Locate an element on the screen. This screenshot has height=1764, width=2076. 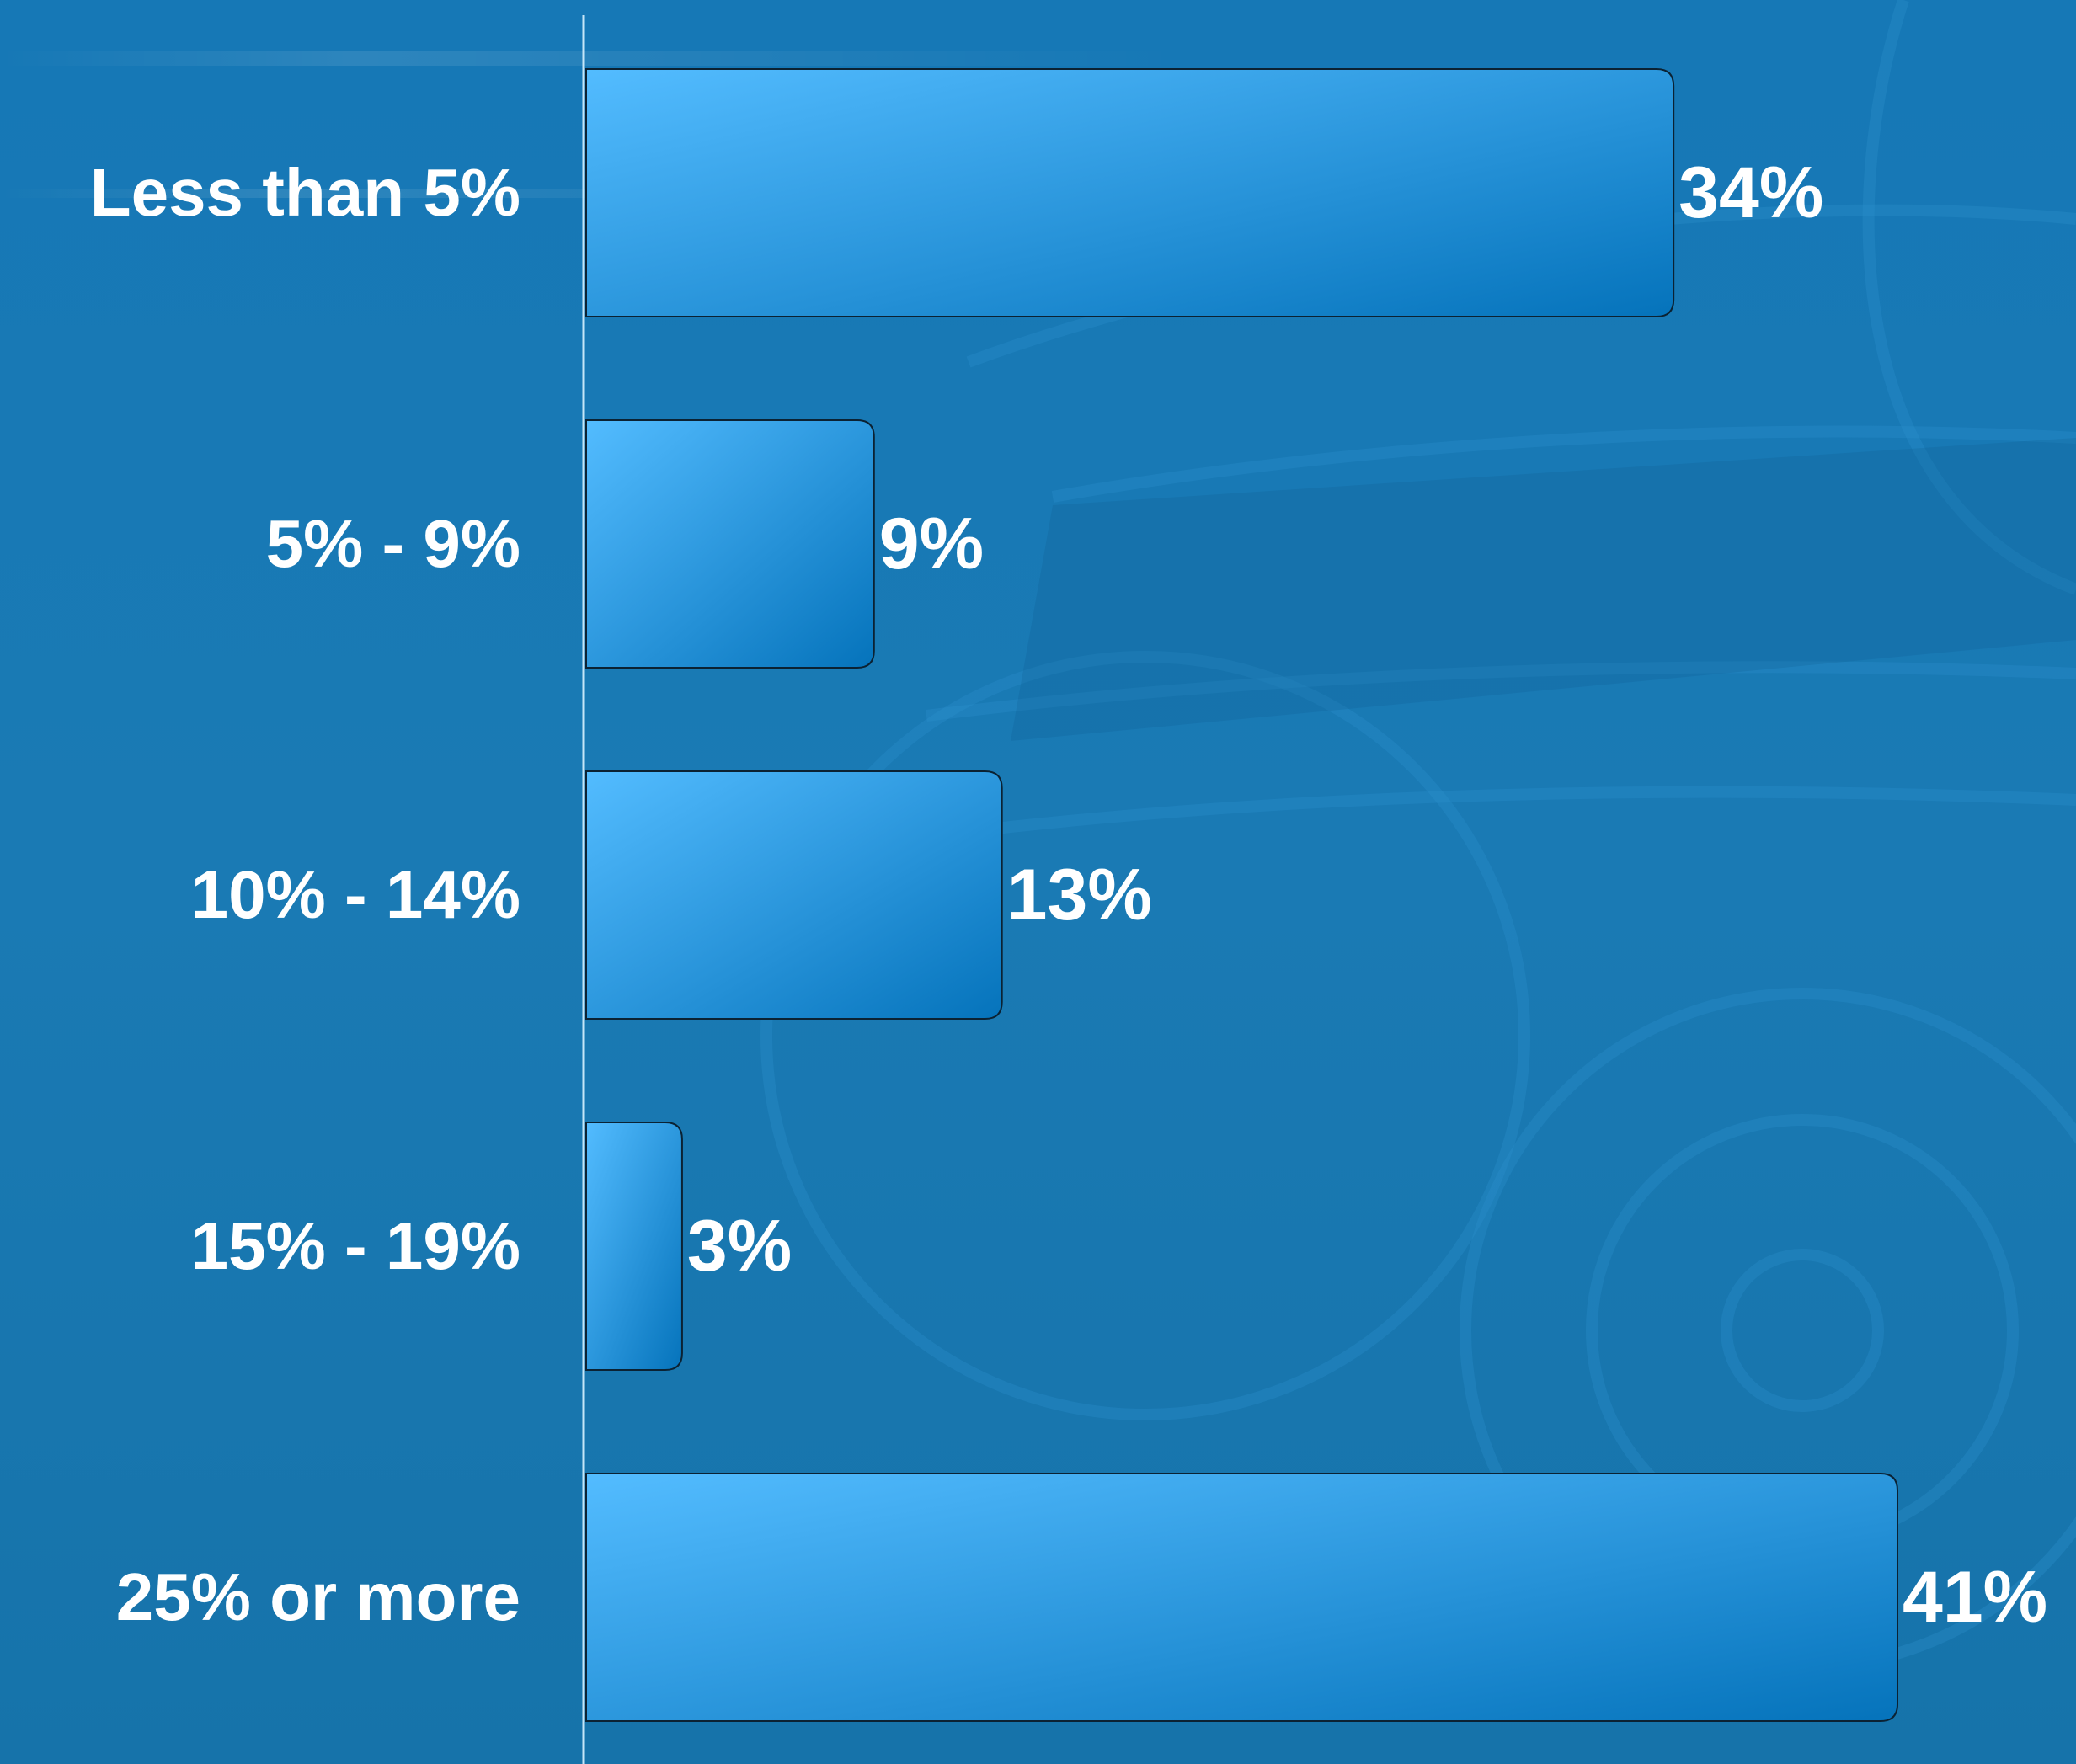
value-label-3: 3% is located at coordinates (739, 1246).